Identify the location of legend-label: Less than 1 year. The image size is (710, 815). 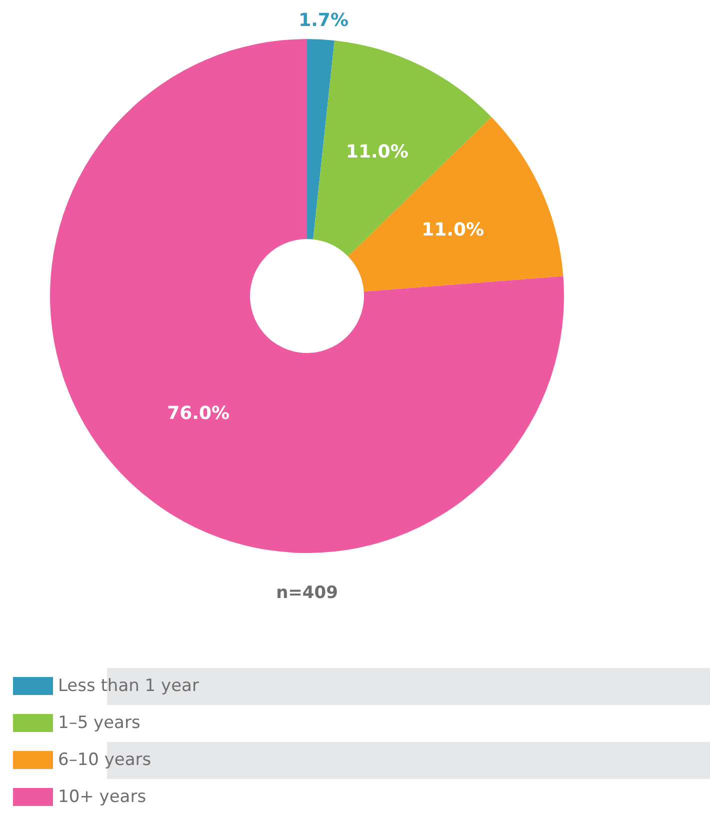
(128, 686).